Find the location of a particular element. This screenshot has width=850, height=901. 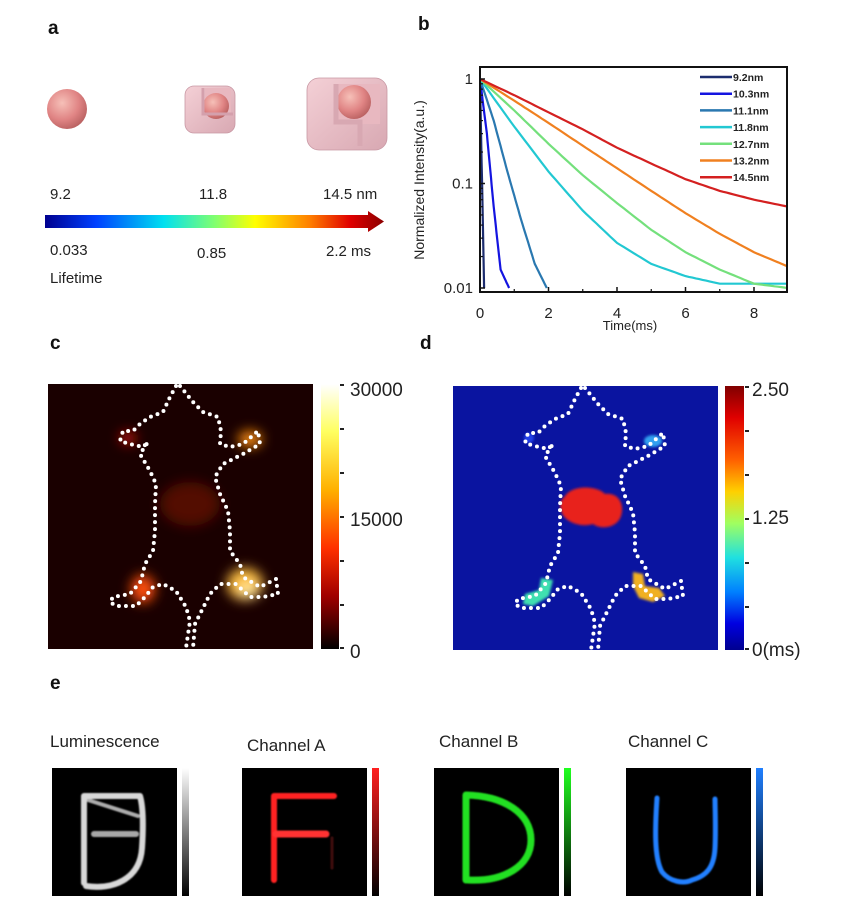

core-particle-icon is located at coordinates (67, 109).